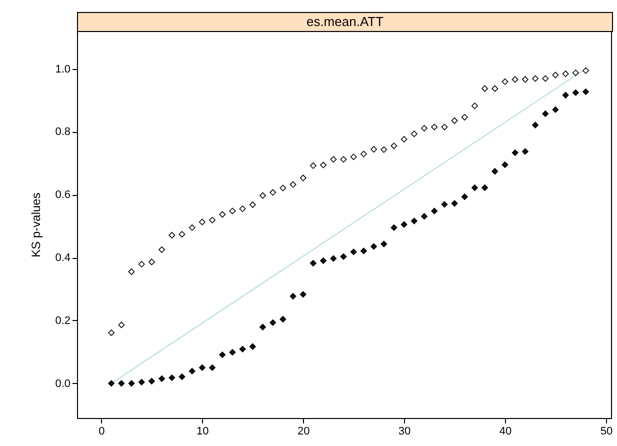 The image size is (617, 446). Describe the element at coordinates (36, 225) in the screenshot. I see `y-axis-title: KS p-values` at that location.